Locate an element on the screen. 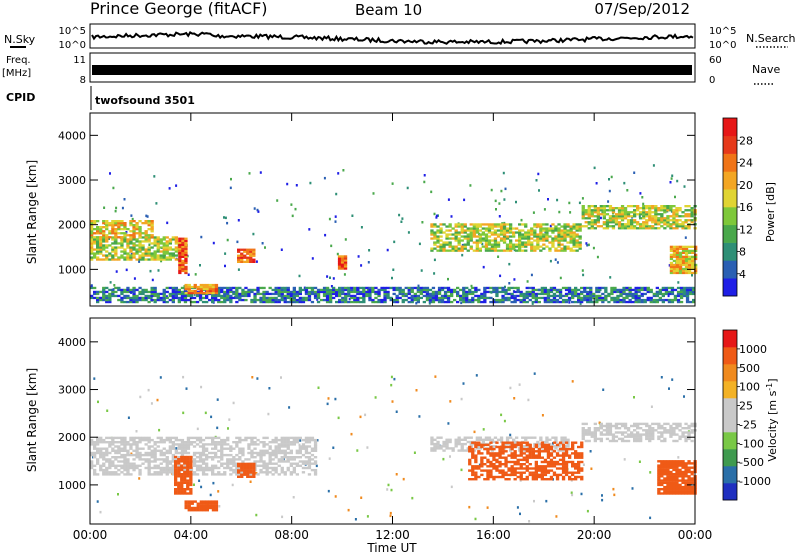 This screenshot has height=554, width=800. station-title: Prince George (fitACF) is located at coordinates (179, 9).